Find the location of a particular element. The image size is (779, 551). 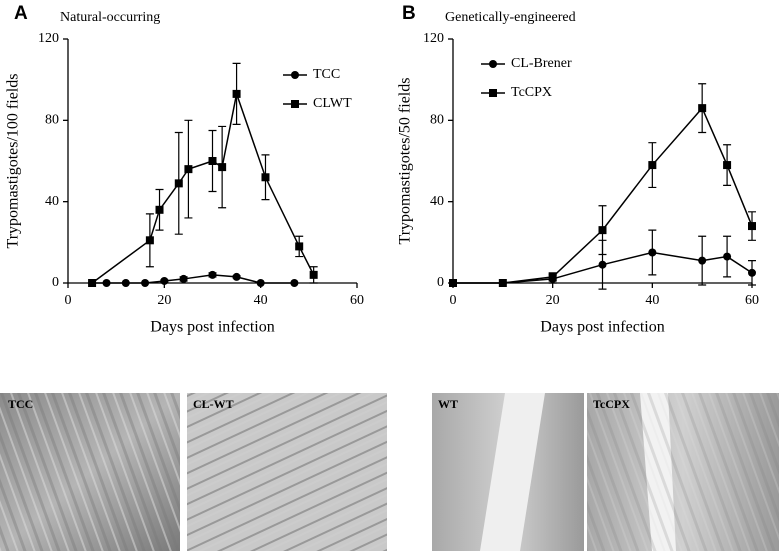

legend-label: TCC is located at coordinates (326, 74).